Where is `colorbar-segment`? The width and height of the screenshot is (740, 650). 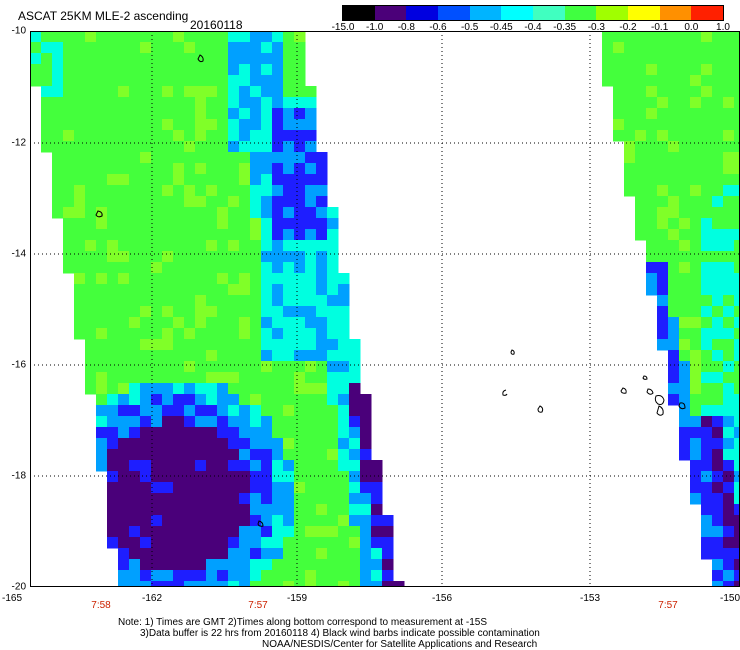
colorbar-segment is located at coordinates (517, 13).